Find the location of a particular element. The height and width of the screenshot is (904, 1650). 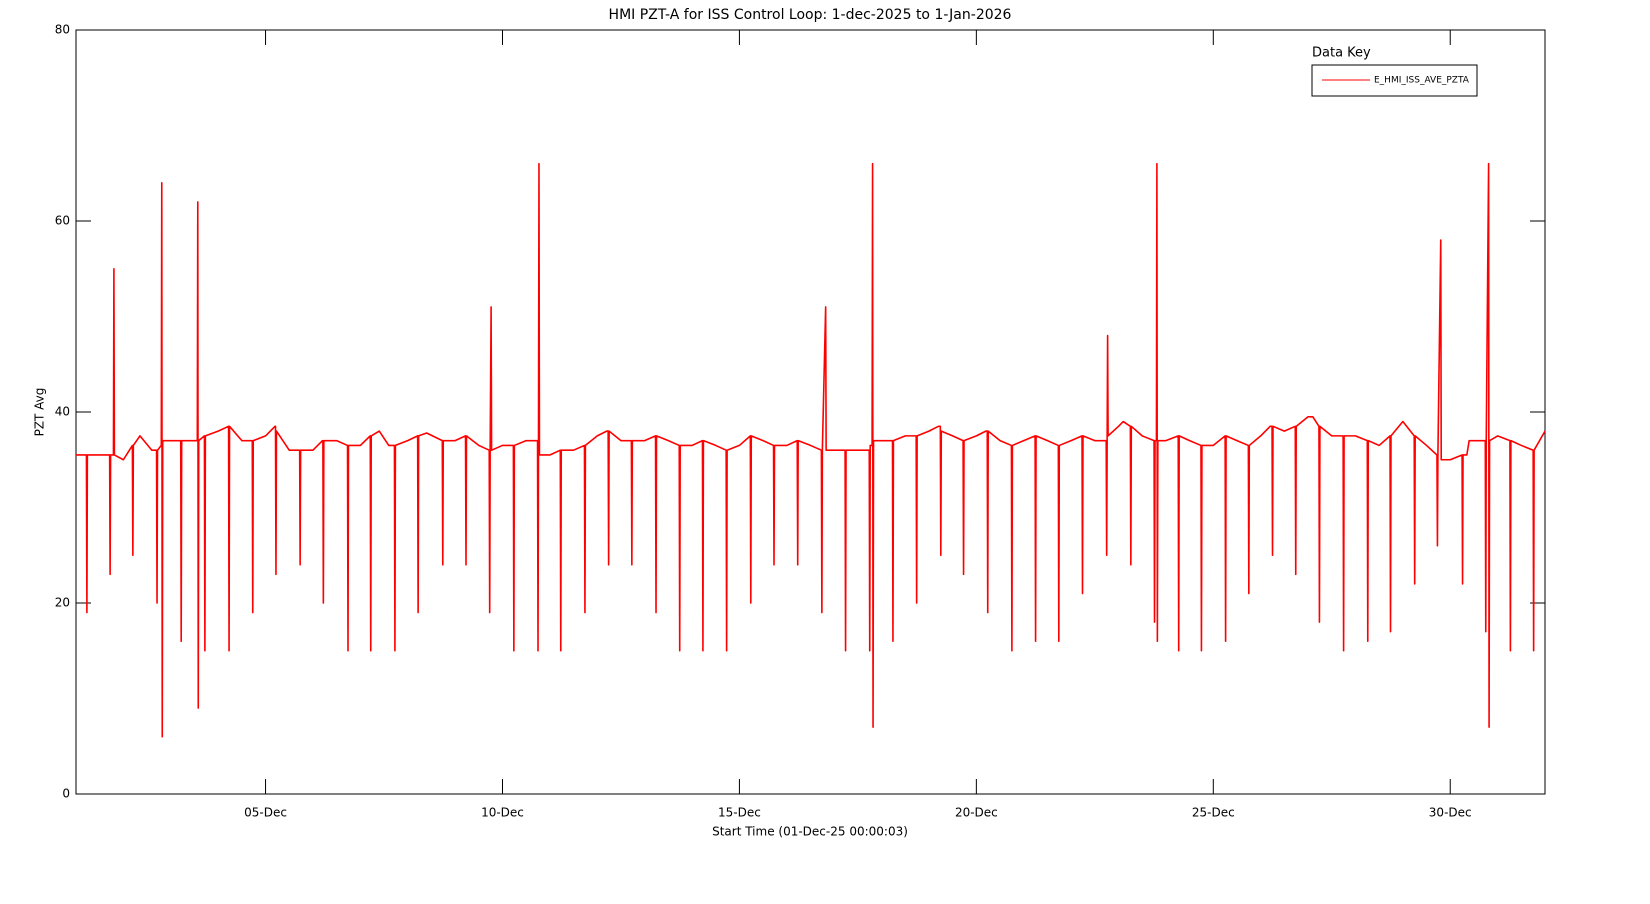

x-tick-label: 05-Dec is located at coordinates (265, 813).